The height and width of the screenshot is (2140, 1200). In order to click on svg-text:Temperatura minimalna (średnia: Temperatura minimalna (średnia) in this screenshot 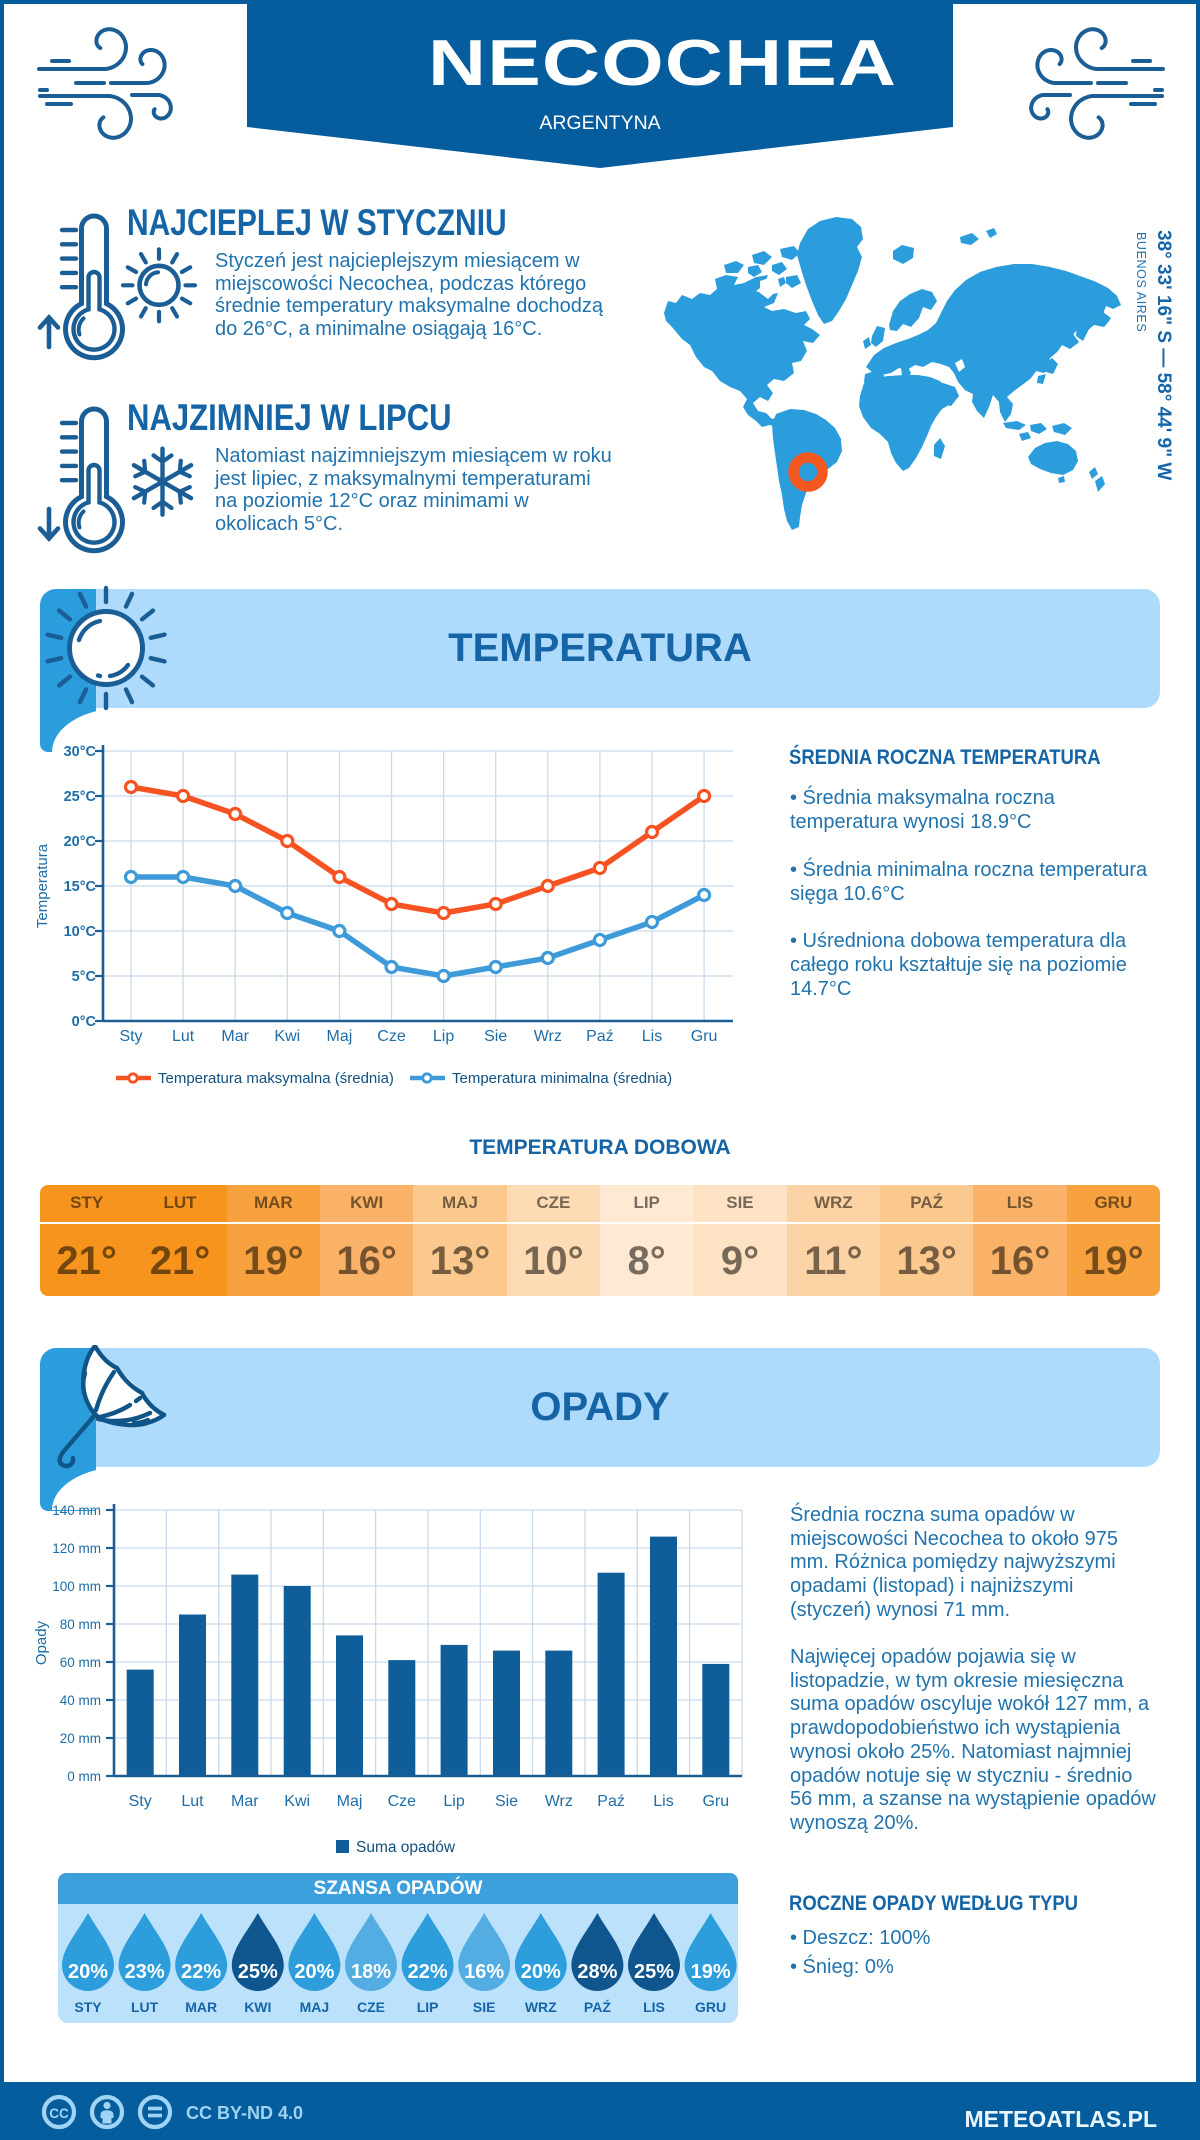, I will do `click(562, 1078)`.